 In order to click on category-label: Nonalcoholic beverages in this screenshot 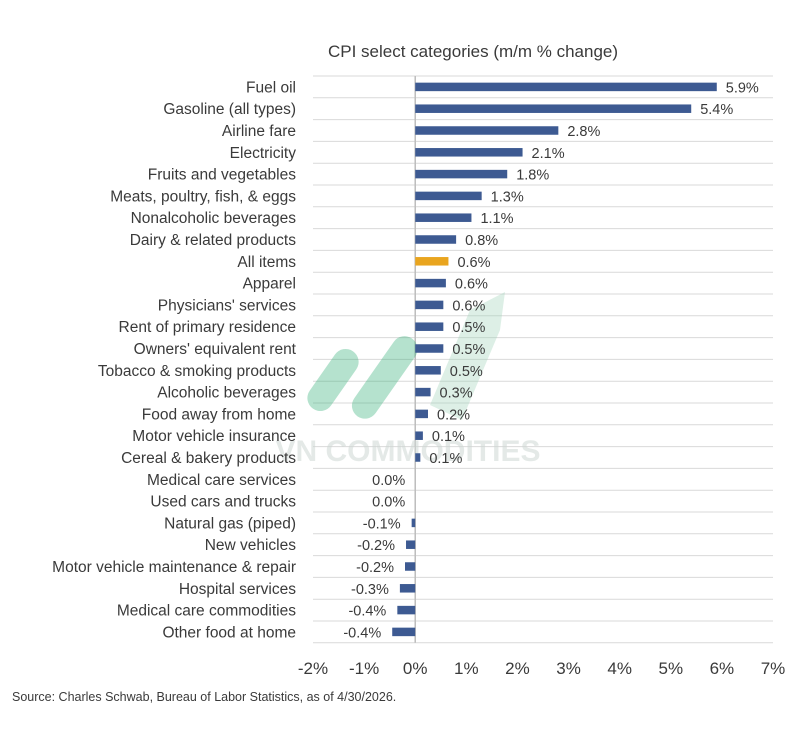, I will do `click(214, 218)`.